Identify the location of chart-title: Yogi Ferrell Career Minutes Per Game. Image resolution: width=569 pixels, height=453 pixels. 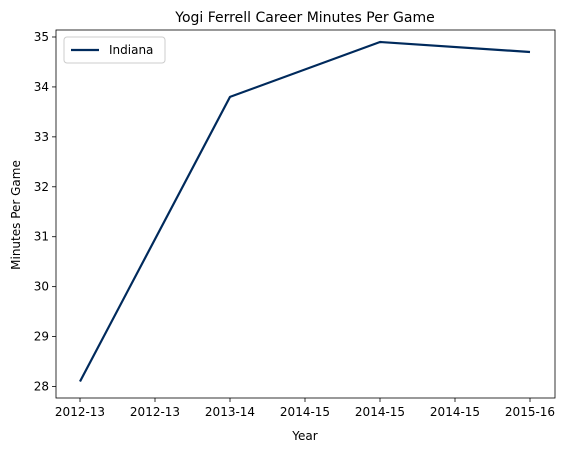
(304, 18).